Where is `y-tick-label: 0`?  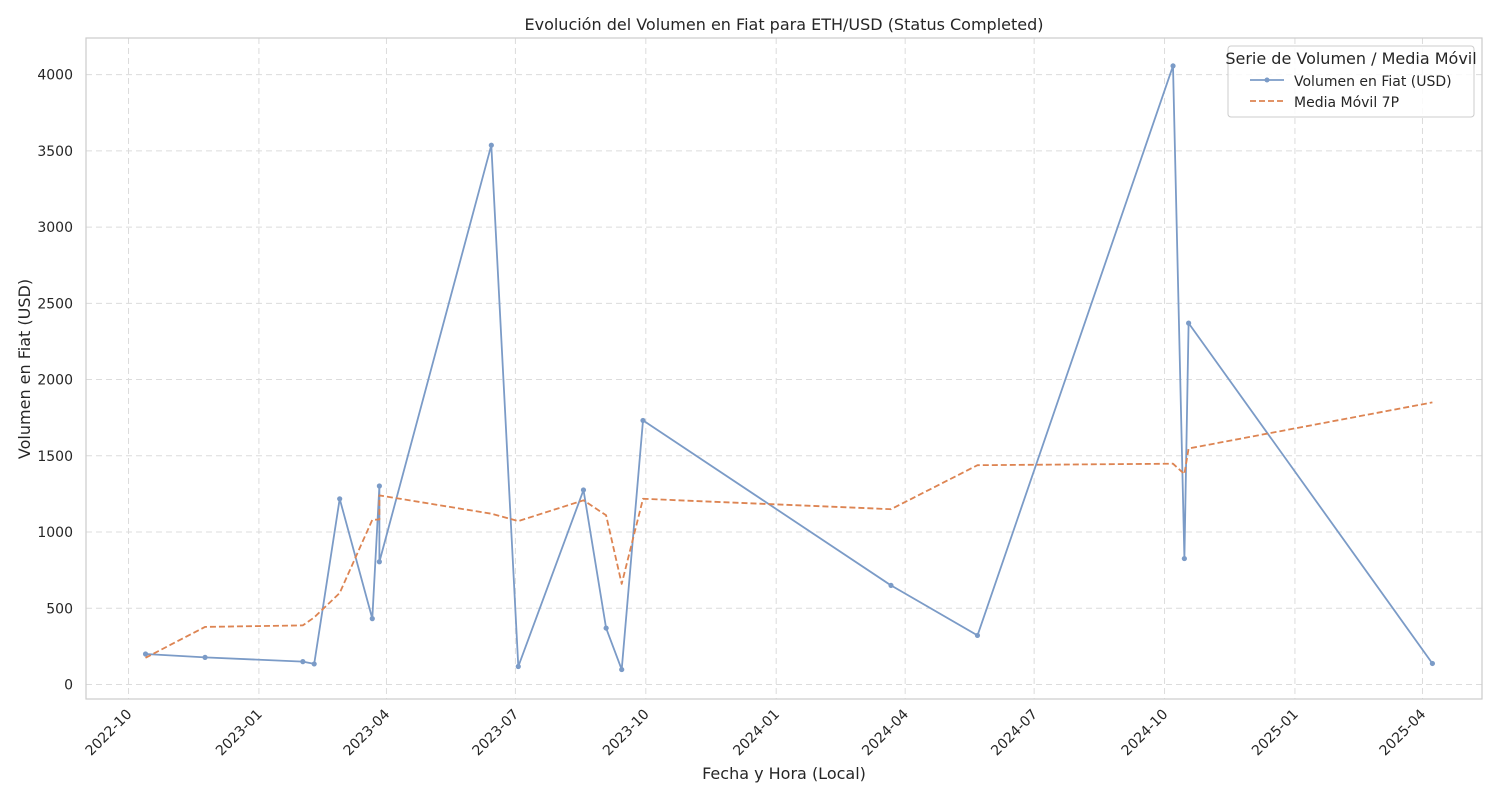 y-tick-label: 0 is located at coordinates (68, 686).